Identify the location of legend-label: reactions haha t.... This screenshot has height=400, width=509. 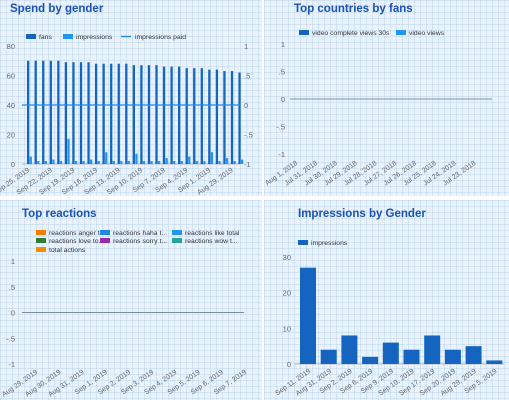
(140, 233).